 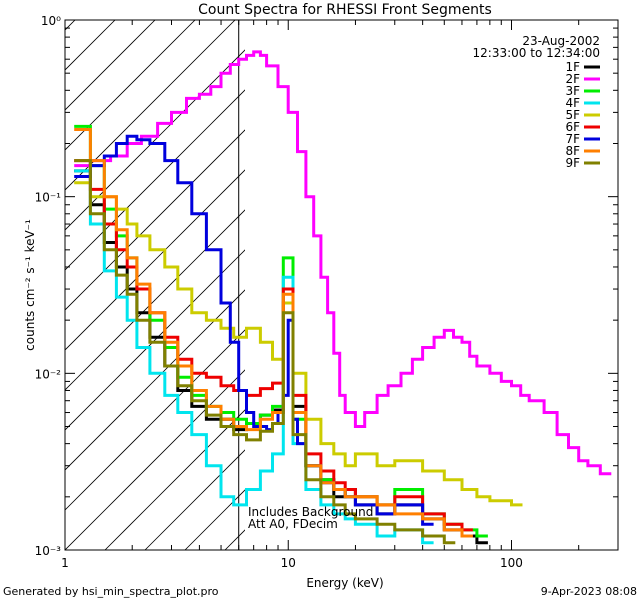 I want to click on y-tick-label: 10⁰, so click(x=51, y=21).